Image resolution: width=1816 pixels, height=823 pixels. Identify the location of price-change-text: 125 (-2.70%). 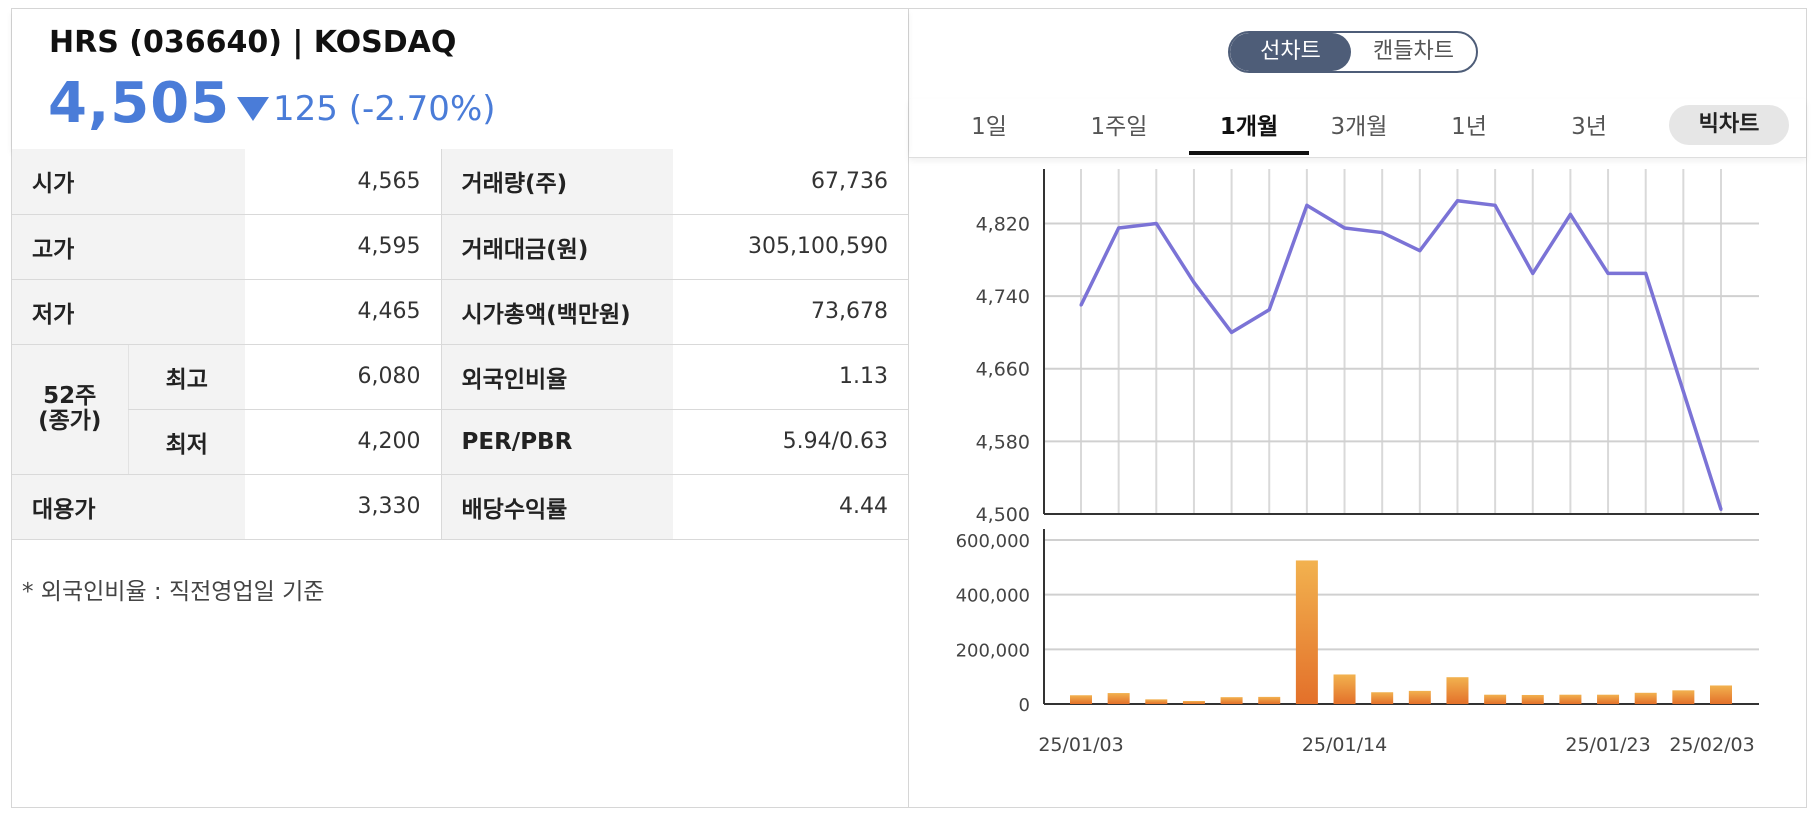
(384, 109).